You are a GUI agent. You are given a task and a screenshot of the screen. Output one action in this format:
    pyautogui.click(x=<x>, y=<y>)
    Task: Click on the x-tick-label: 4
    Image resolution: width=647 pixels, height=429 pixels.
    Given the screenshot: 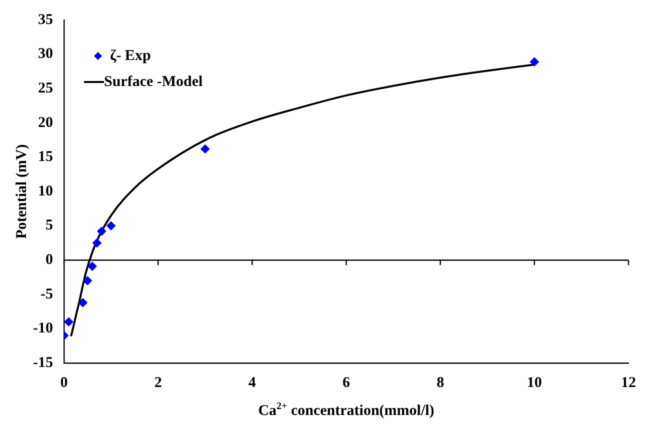 What is the action you would take?
    pyautogui.click(x=252, y=382)
    